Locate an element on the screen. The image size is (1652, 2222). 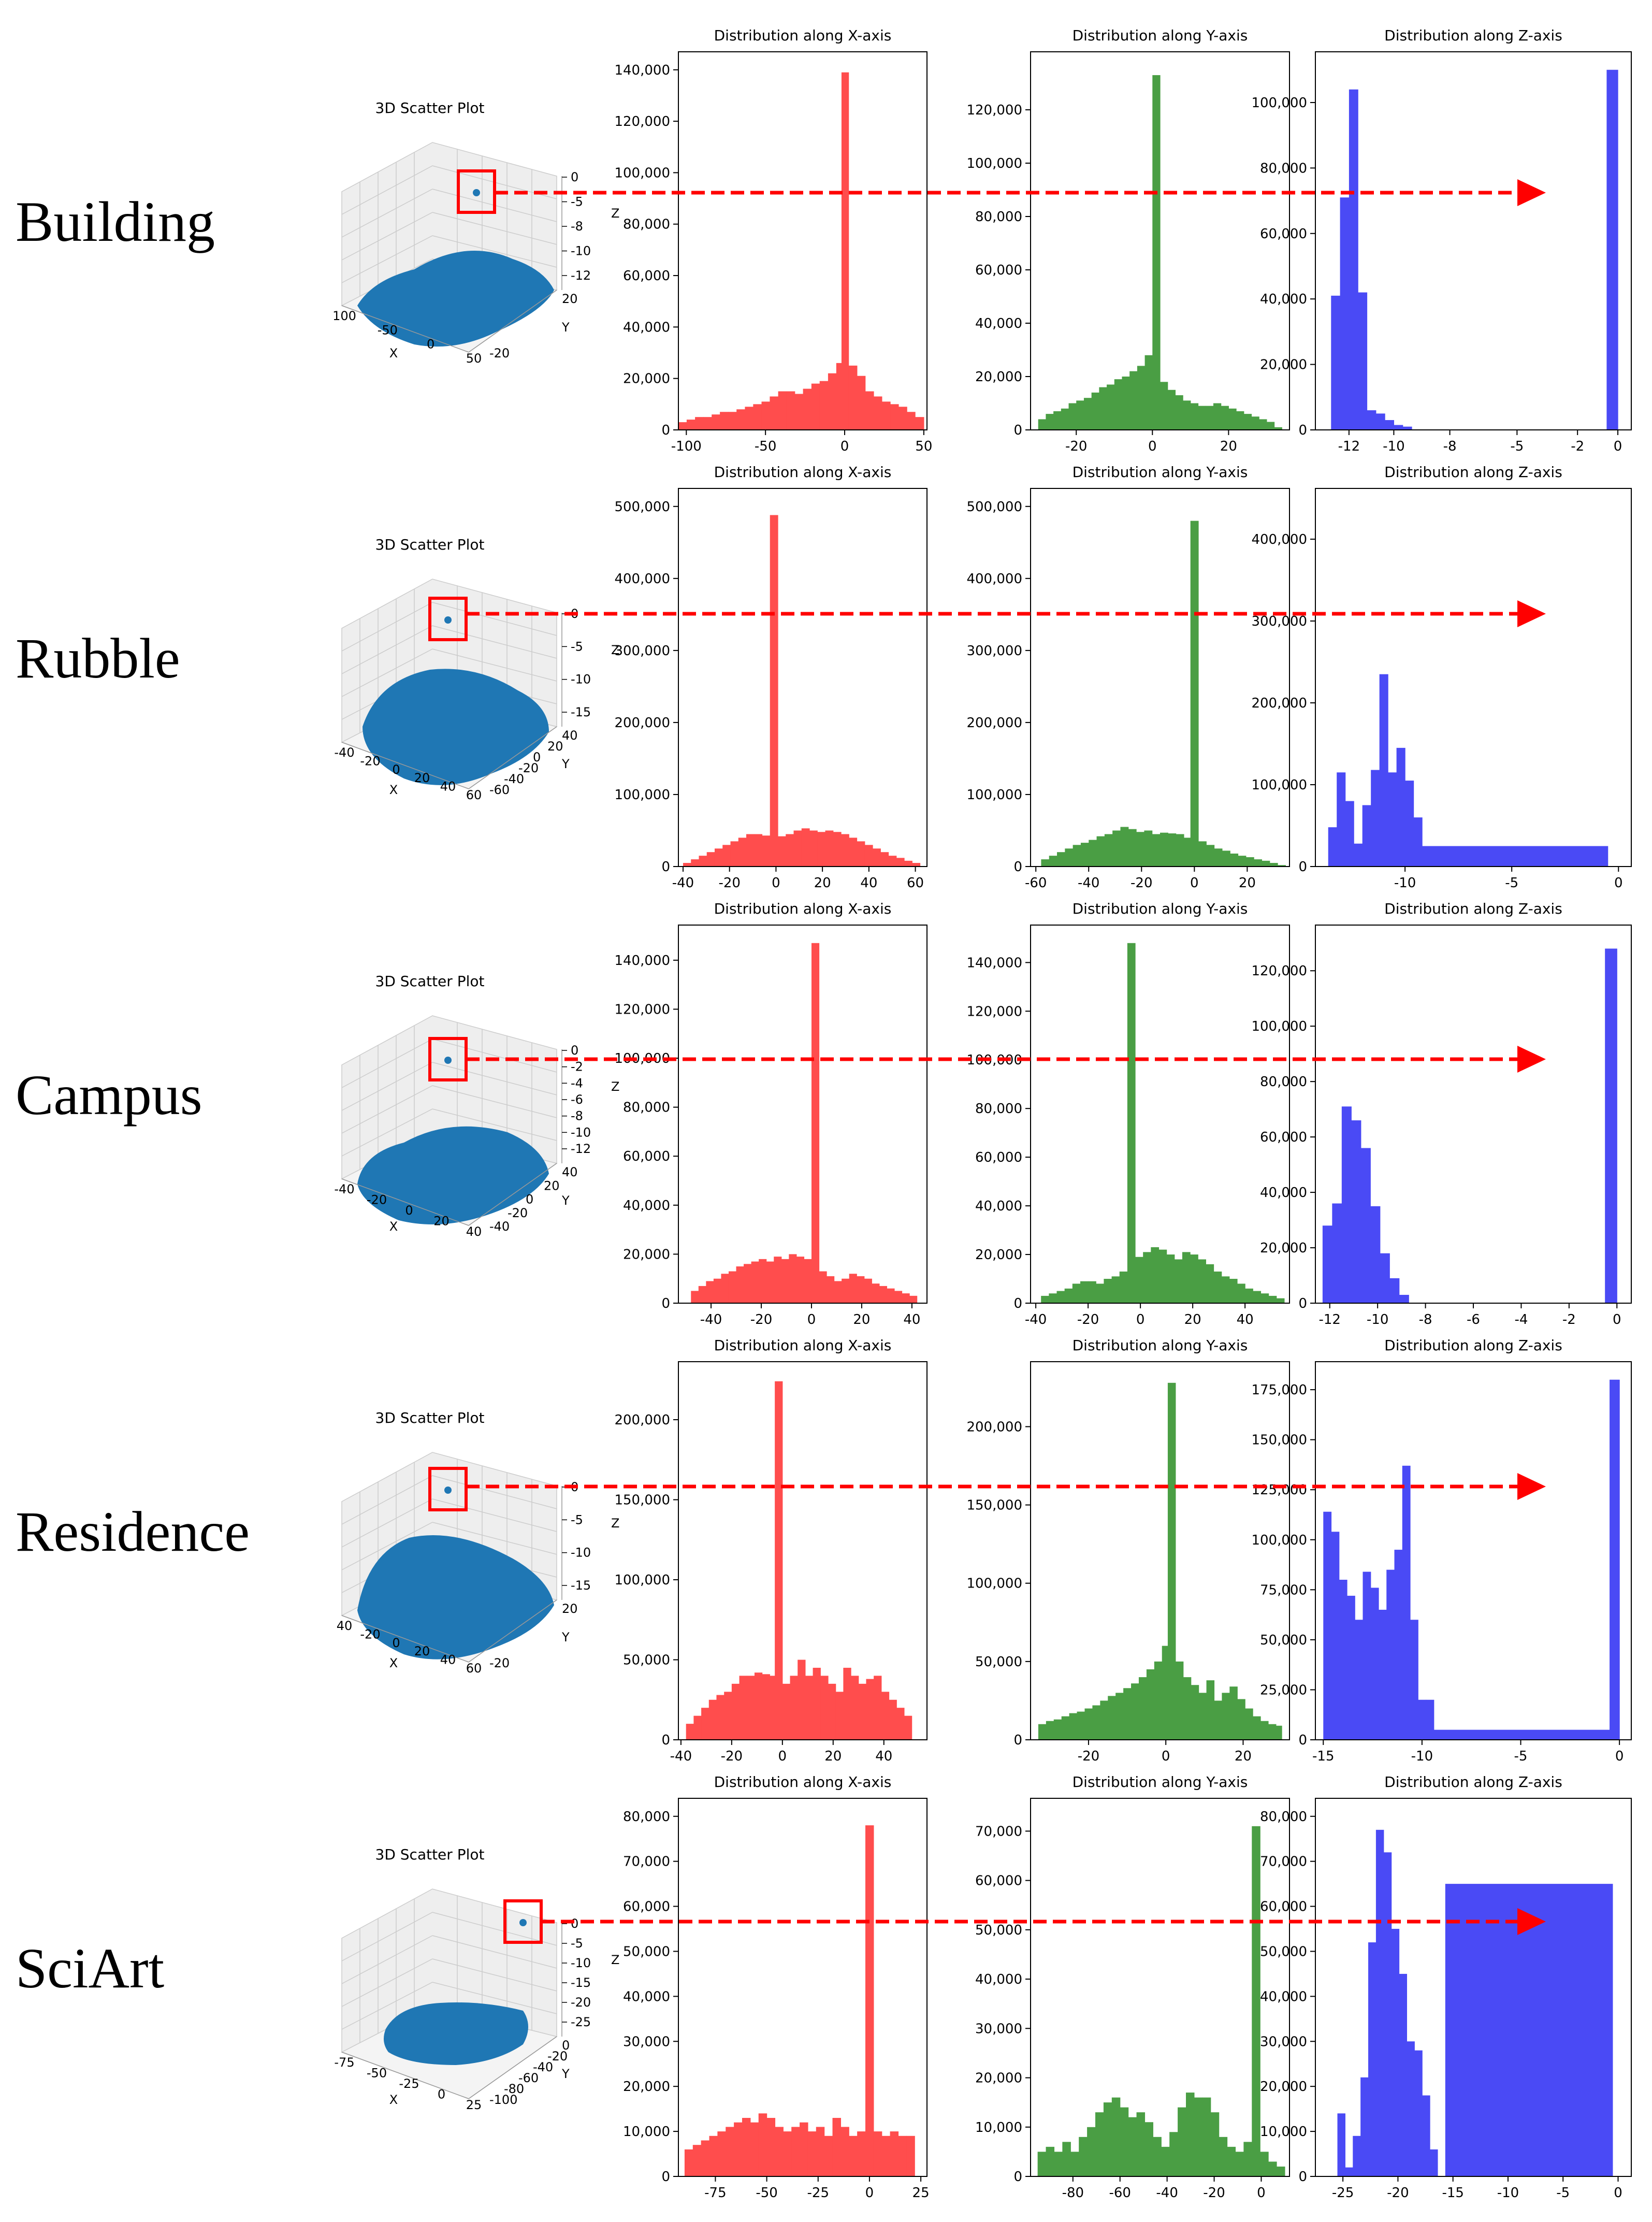
z-hist-title: Distribution along Z-axis is located at coordinates (1473, 472).